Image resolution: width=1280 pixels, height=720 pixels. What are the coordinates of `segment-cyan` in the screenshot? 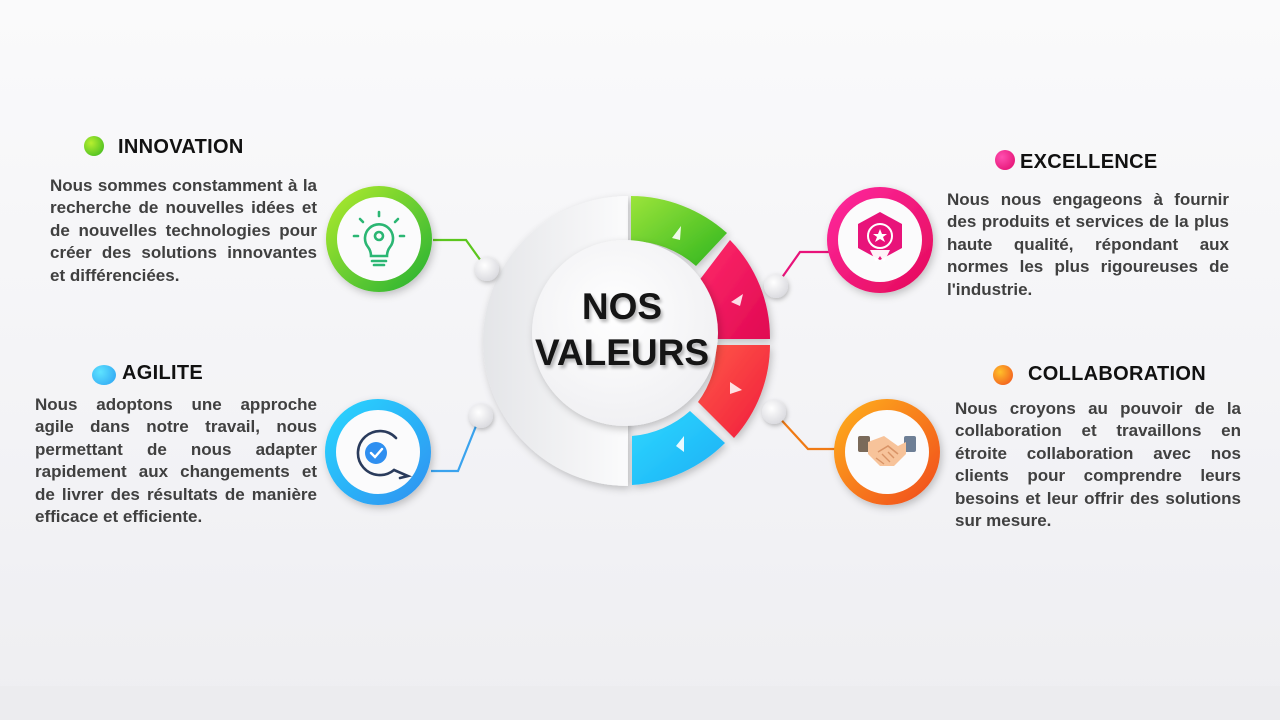 It's located at (678, 448).